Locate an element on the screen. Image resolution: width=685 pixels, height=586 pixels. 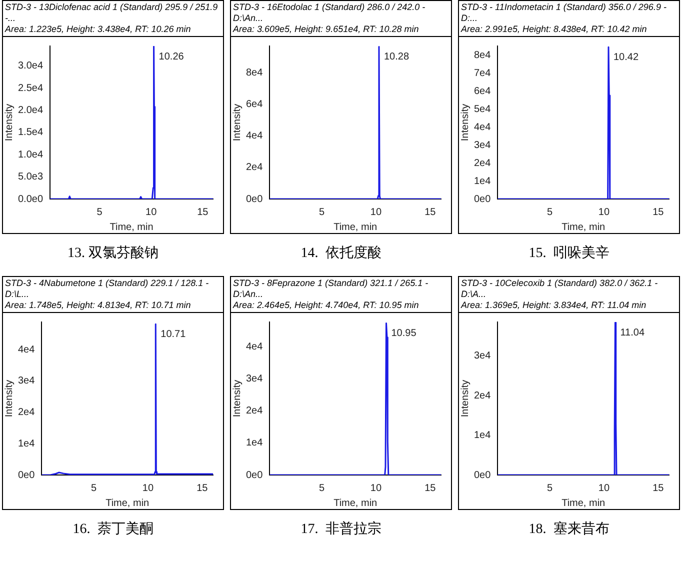
chart-subtitle: Area: 2.991e5, Height: 8.438e4, RT: 10.42 min is located at coordinates (554, 29).